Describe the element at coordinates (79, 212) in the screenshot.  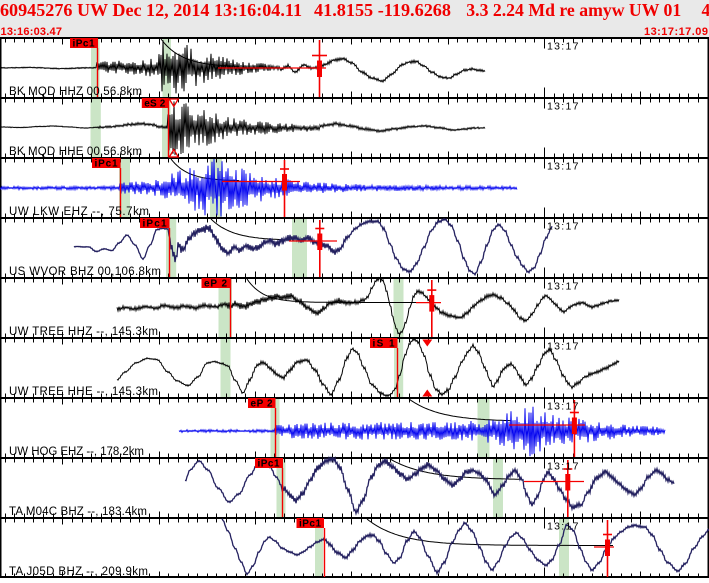
I see `svg-text: UW LKW EHZ --, 75.7km` at that location.